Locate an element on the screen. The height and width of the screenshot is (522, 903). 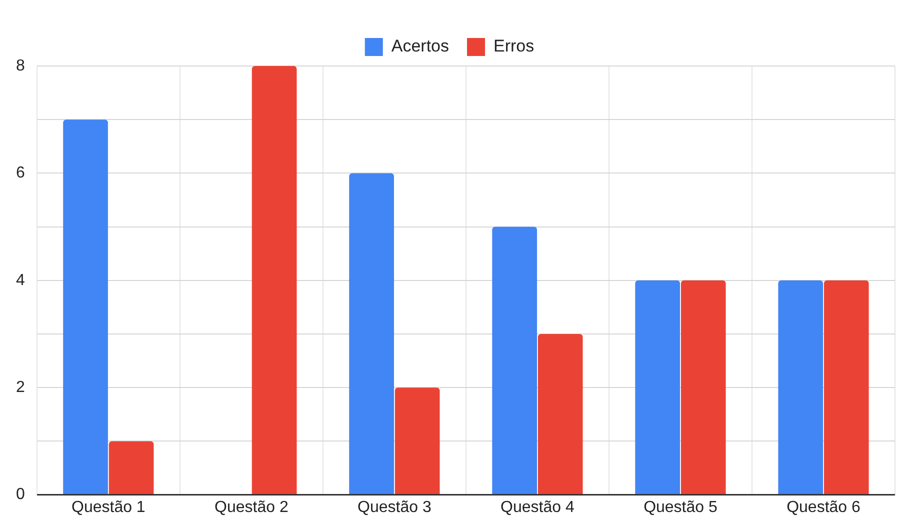
x-tick-label: Questão 1 is located at coordinates (108, 507).